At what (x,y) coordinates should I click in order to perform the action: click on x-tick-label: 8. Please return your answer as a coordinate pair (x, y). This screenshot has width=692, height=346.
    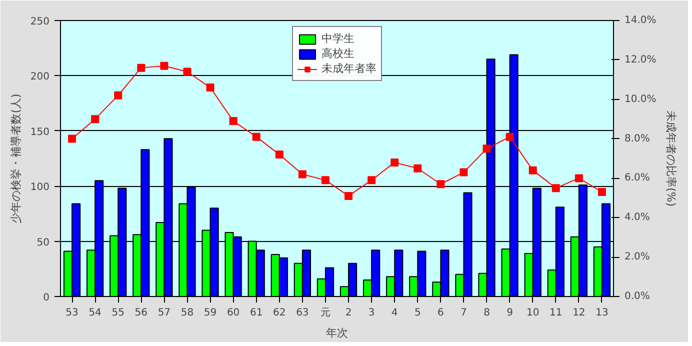
    Looking at the image, I should click on (487, 313).